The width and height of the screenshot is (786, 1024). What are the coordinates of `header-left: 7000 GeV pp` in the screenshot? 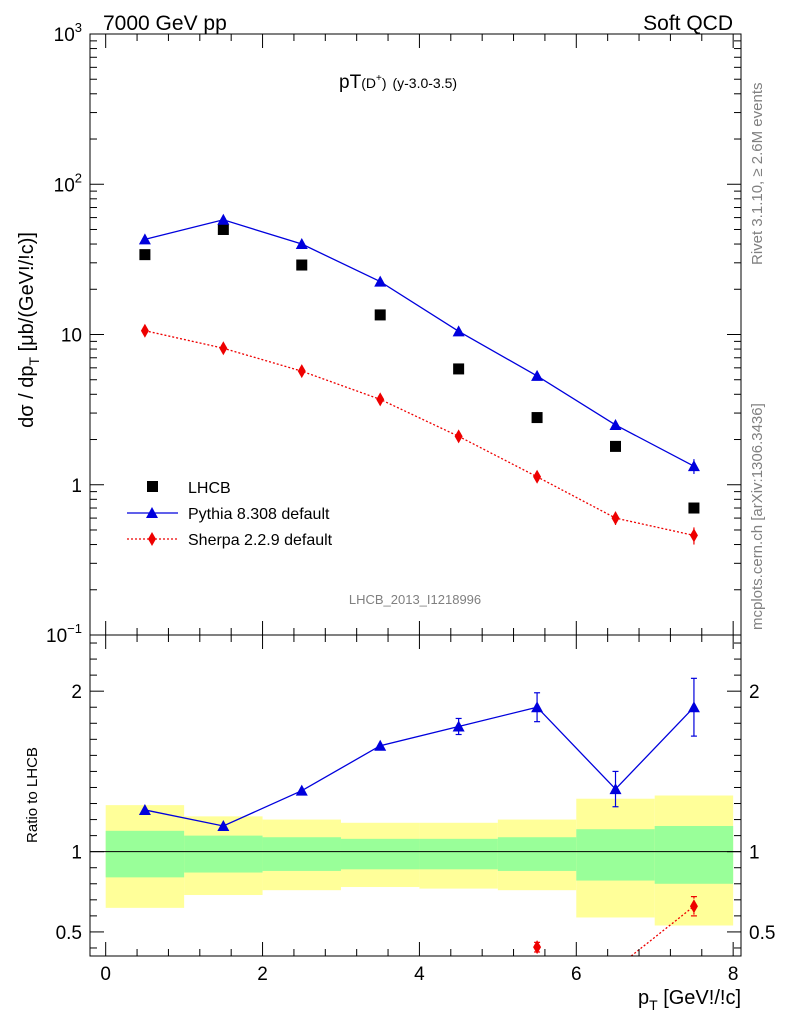 It's located at (165, 23).